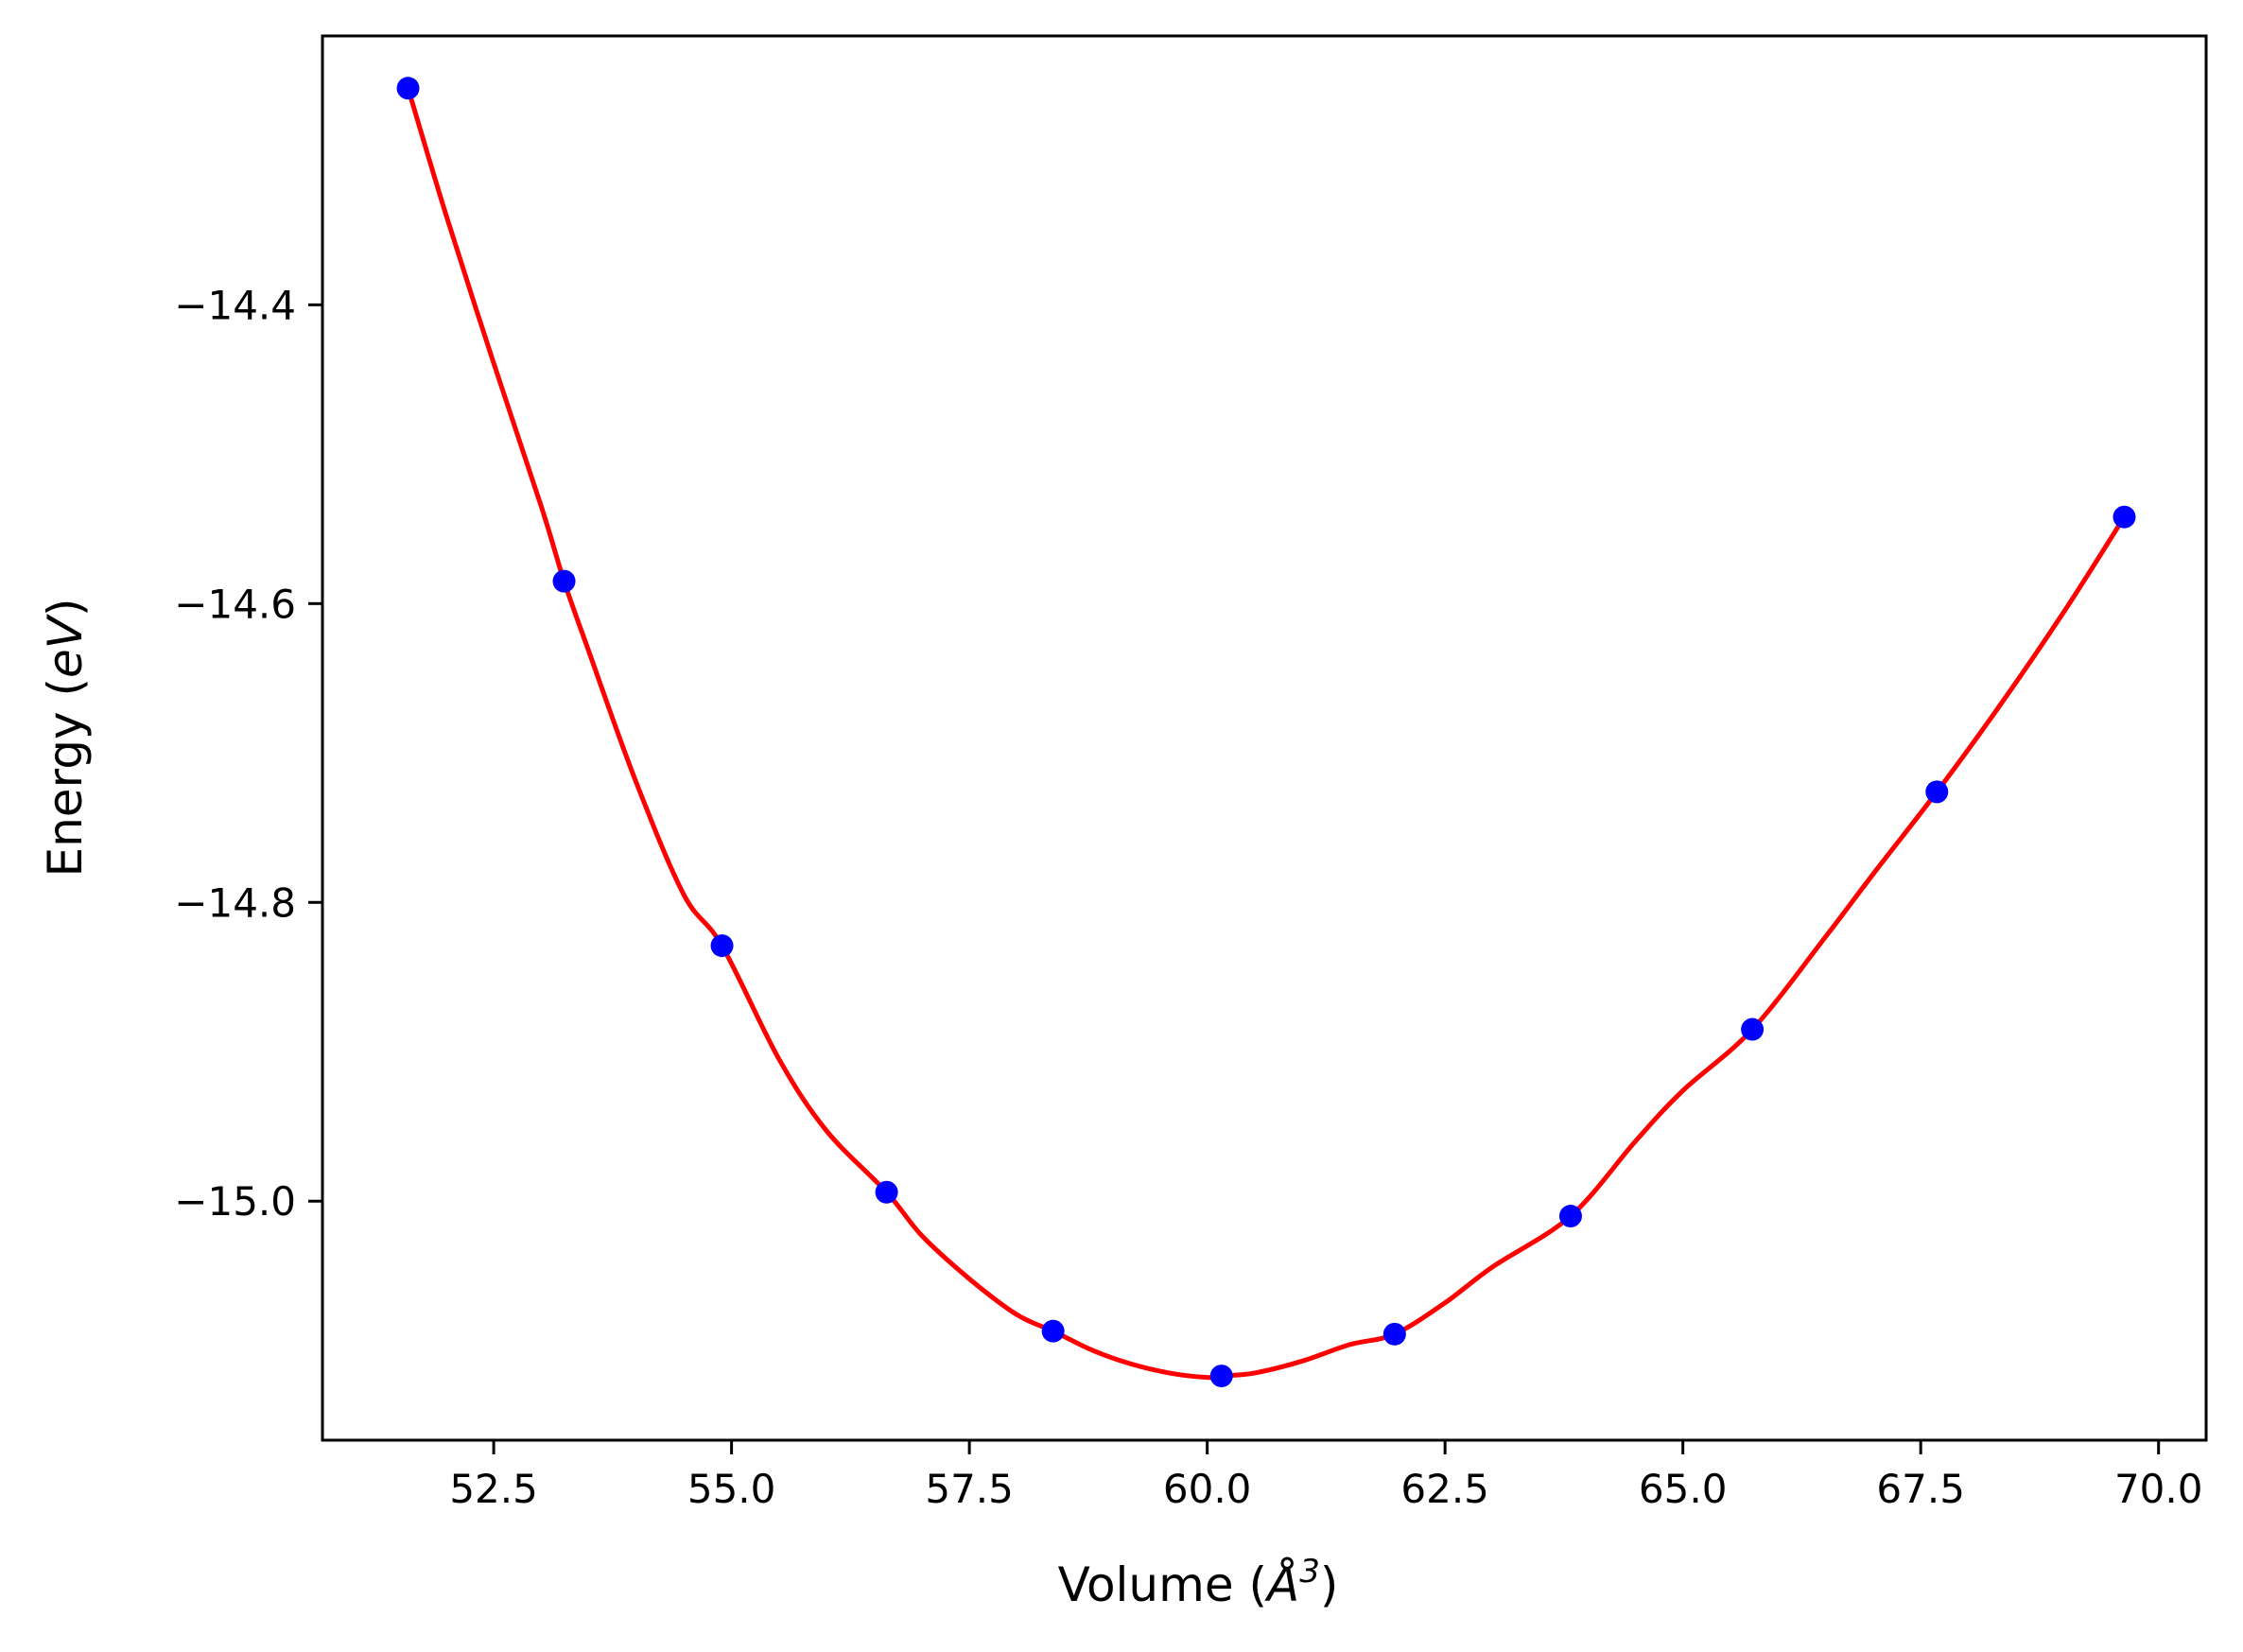  Describe the element at coordinates (1329, 1585) in the screenshot. I see `x-axis-label-close: )` at that location.